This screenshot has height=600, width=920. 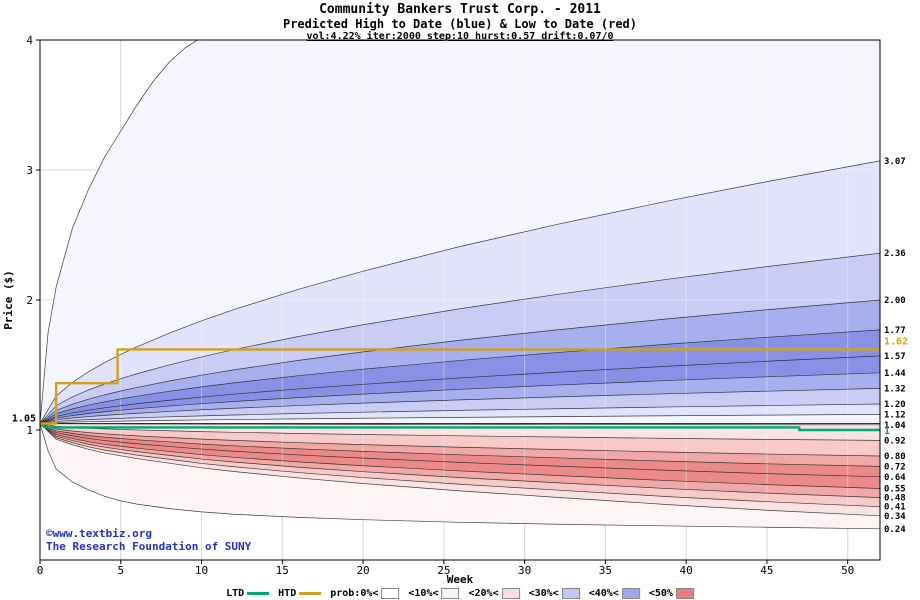 I want to click on legend-item-prob-0: prob:0%<, so click(x=365, y=593).